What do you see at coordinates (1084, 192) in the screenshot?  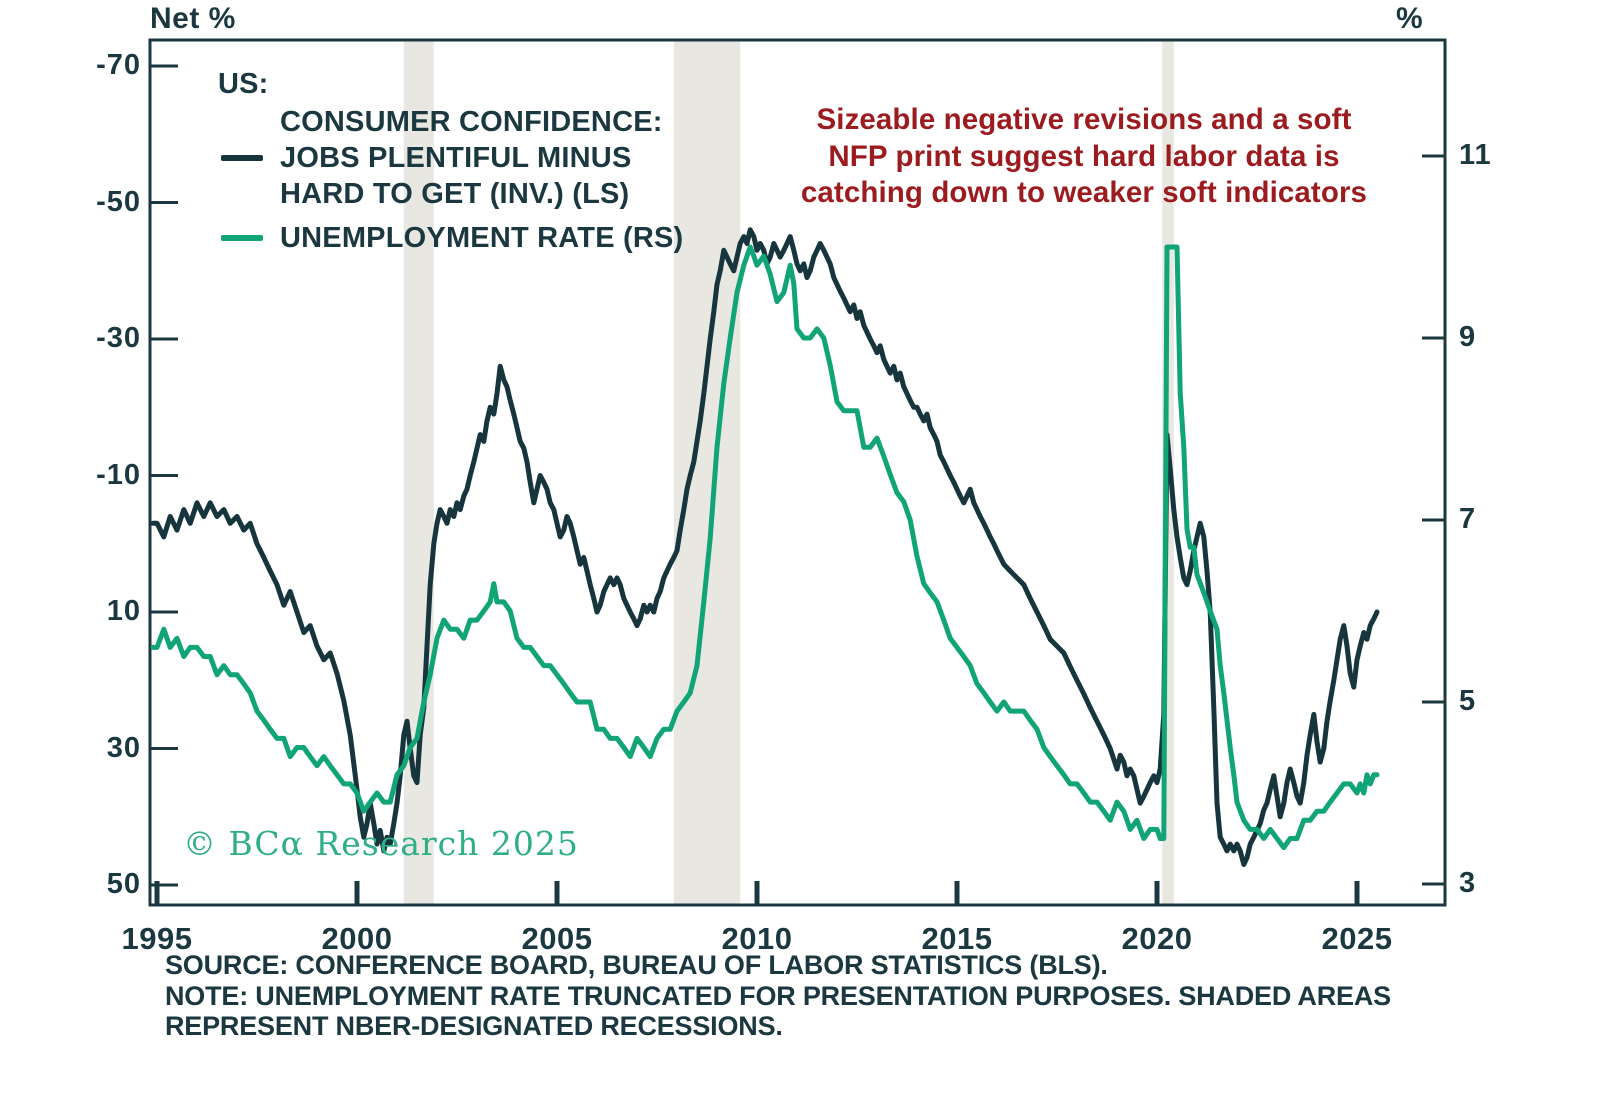 I see `annotation-line: catching down to weaker soft indicators` at bounding box center [1084, 192].